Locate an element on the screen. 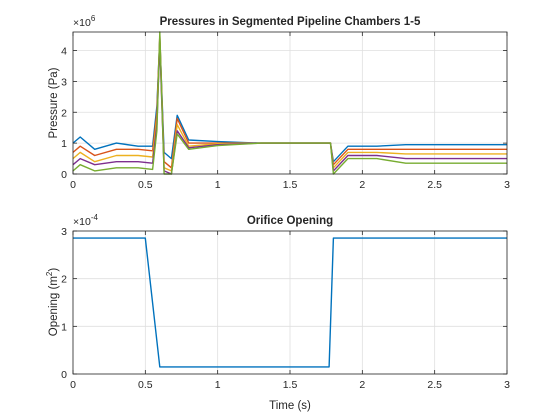  y-exponent: ×10⁶ is located at coordinates (84, 21).